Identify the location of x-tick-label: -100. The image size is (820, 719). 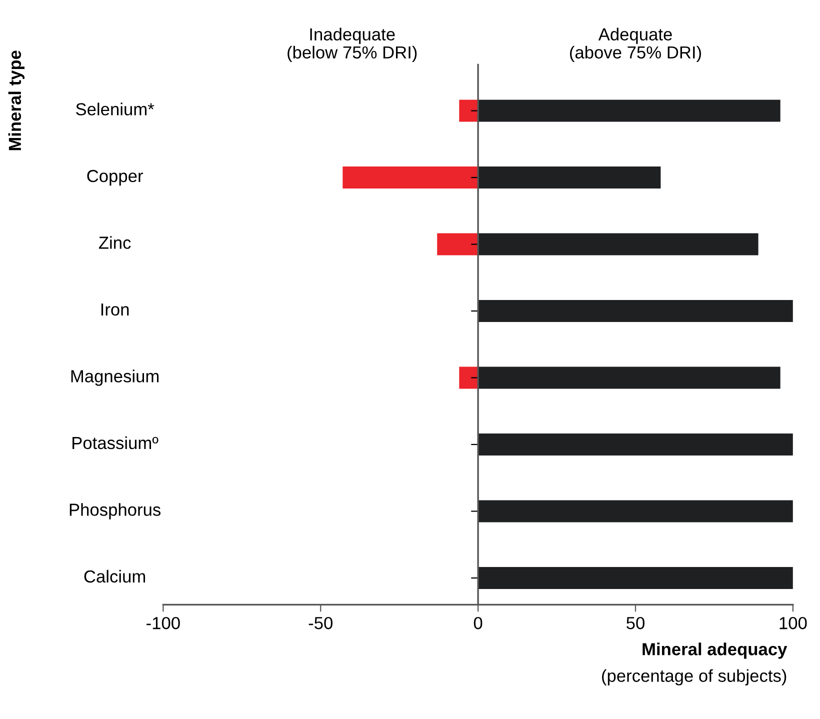
(163, 623).